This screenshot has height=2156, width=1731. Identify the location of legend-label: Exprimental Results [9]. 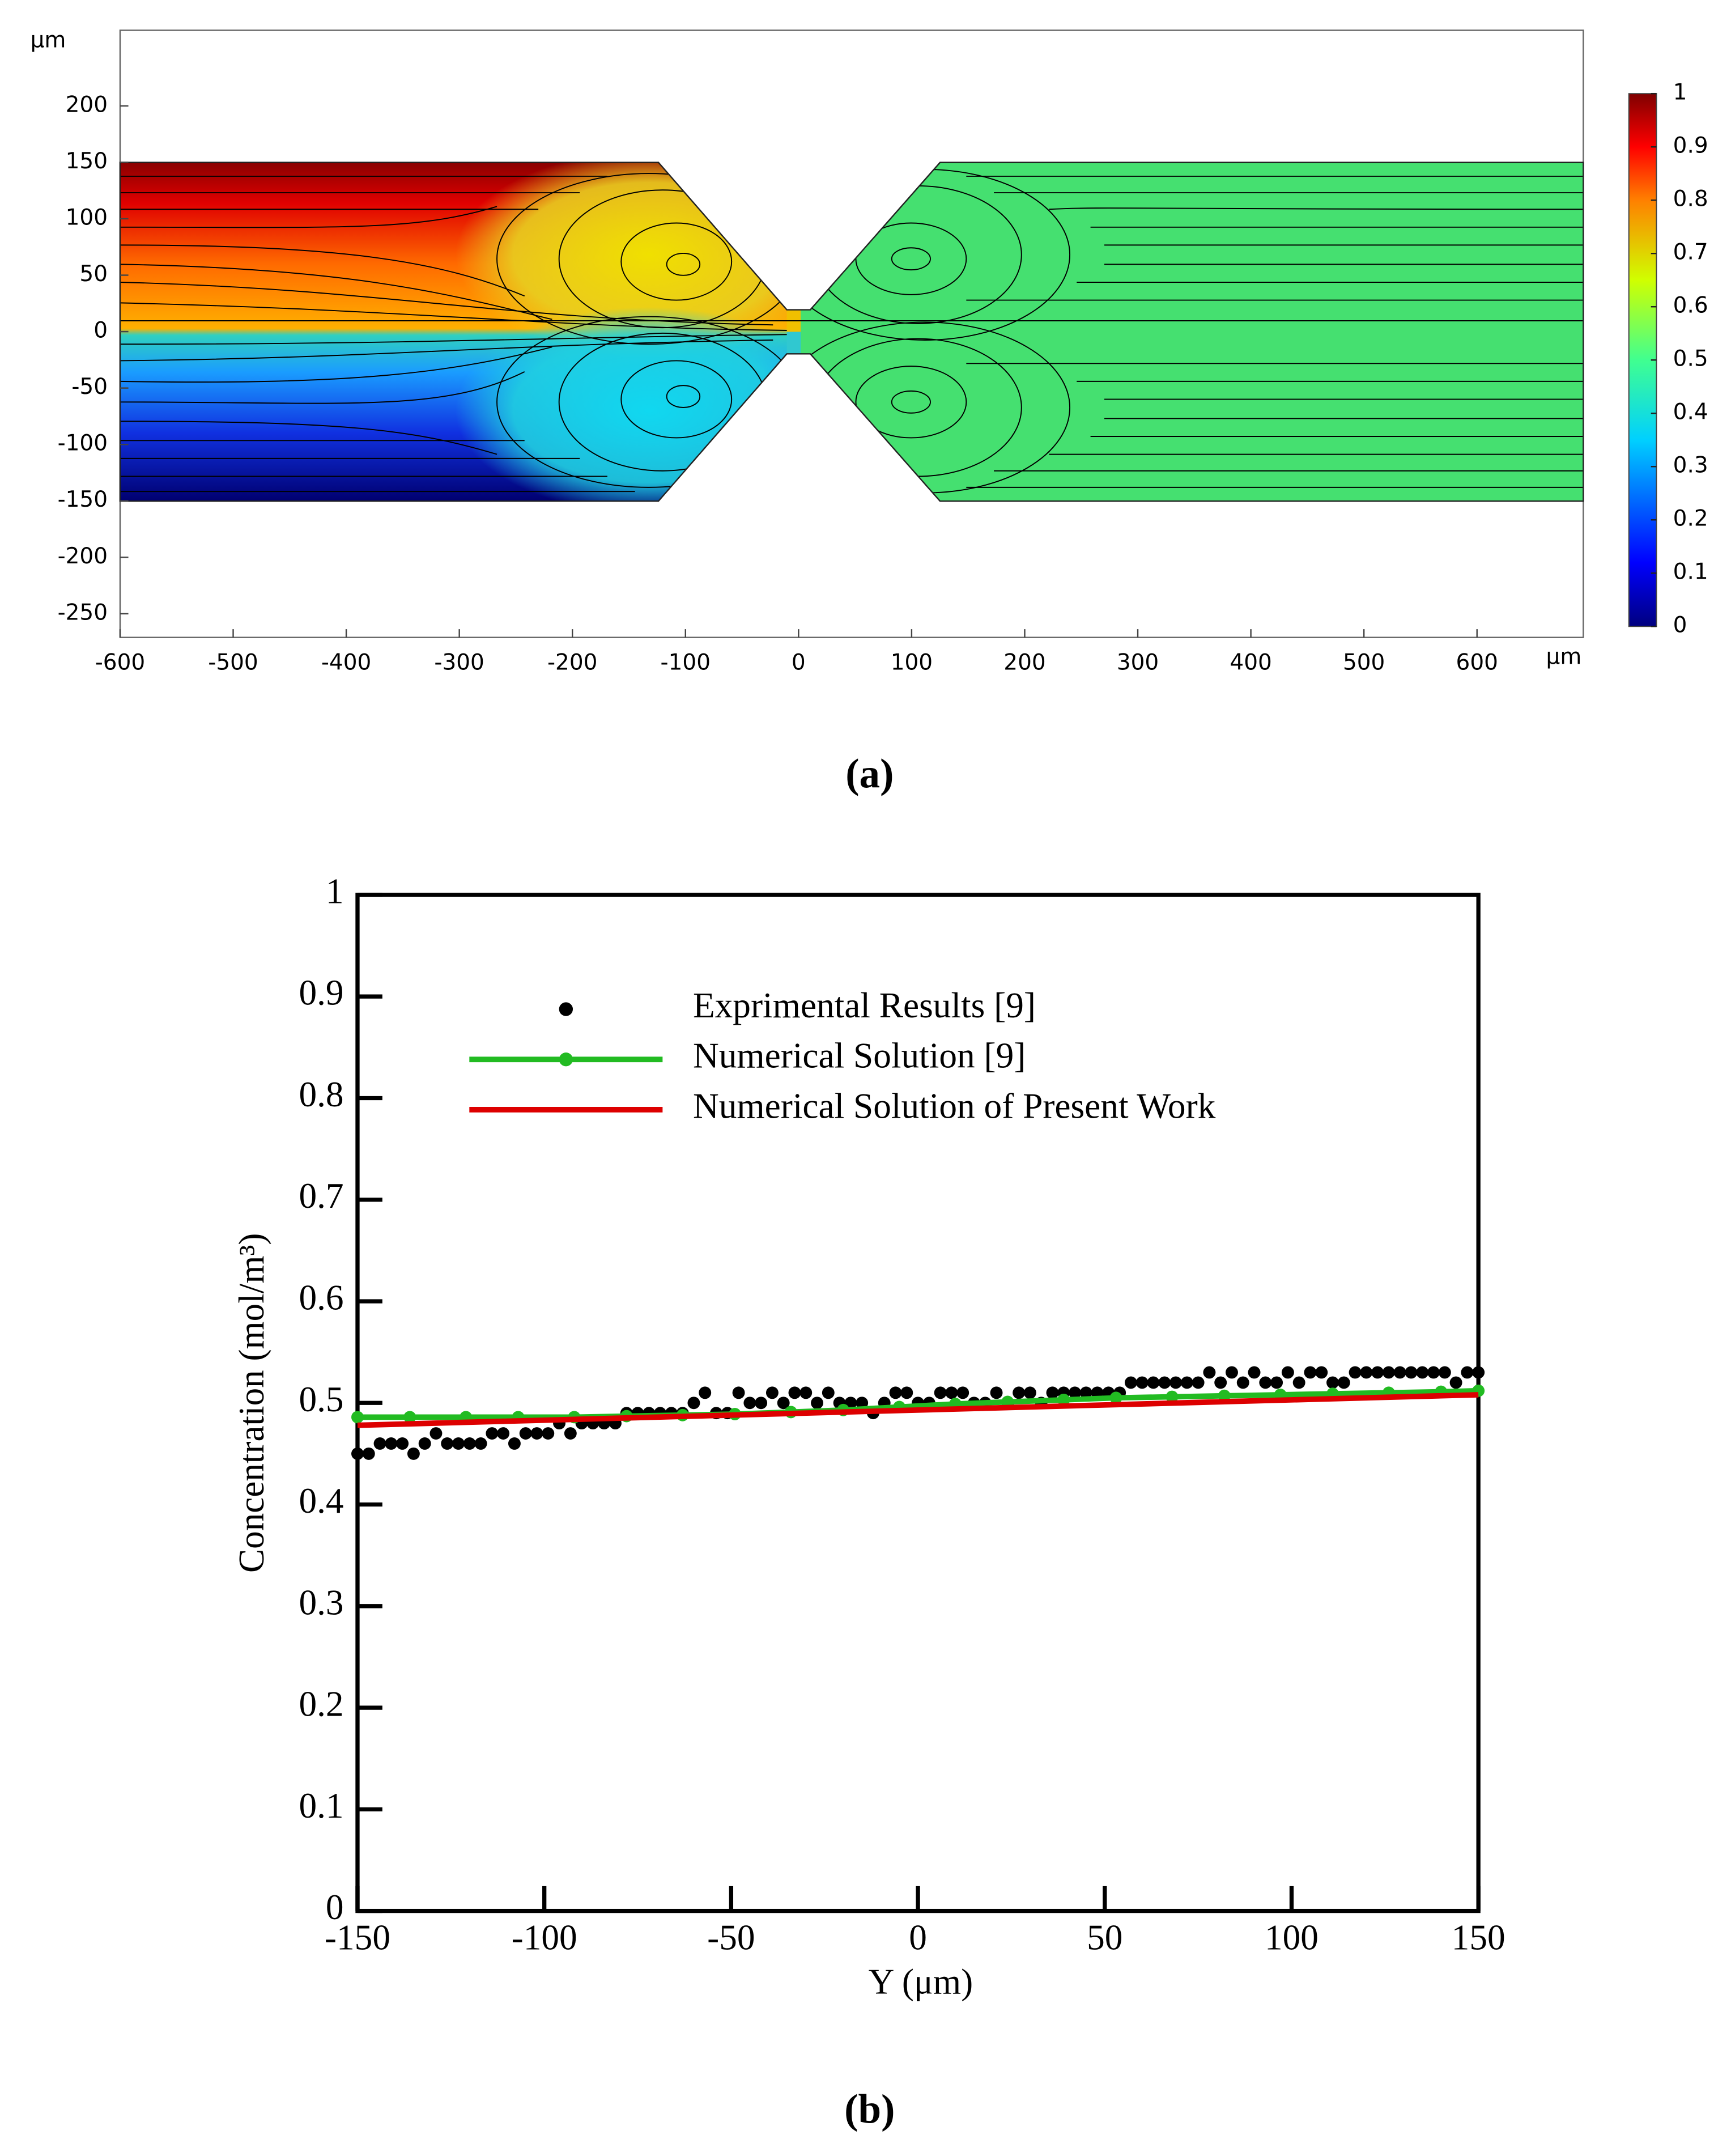
(865, 1005).